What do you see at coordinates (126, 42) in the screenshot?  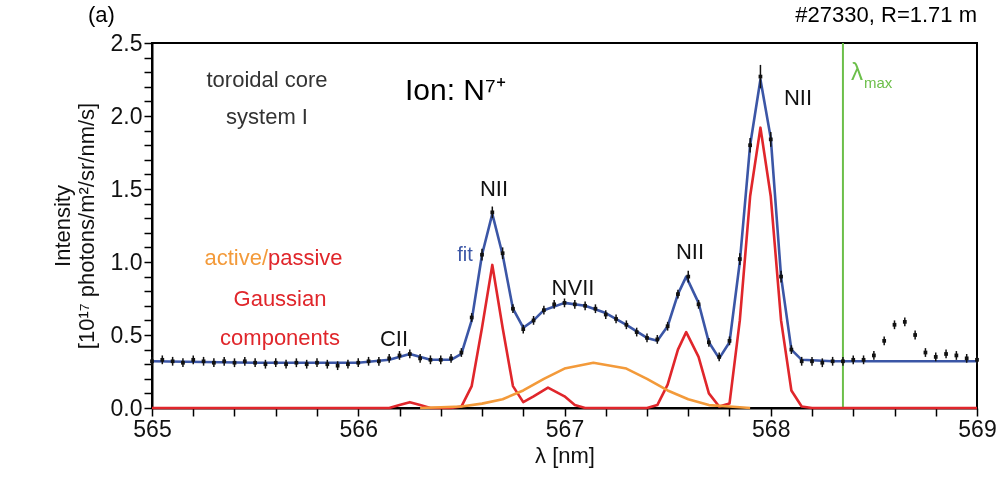 I see `y-tick-label: 2.5` at bounding box center [126, 42].